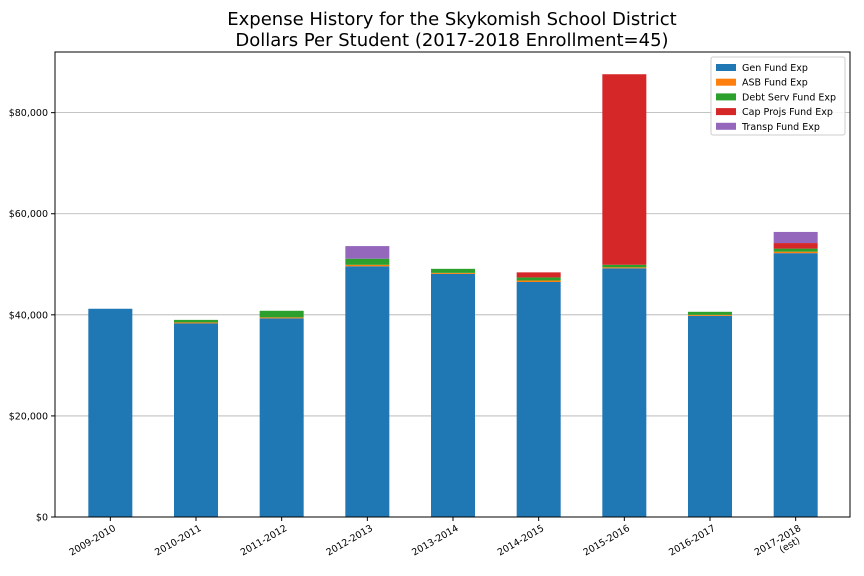 Image resolution: width=864 pixels, height=576 pixels. Describe the element at coordinates (28, 416) in the screenshot. I see `y-tick-label-1: $20,000` at that location.